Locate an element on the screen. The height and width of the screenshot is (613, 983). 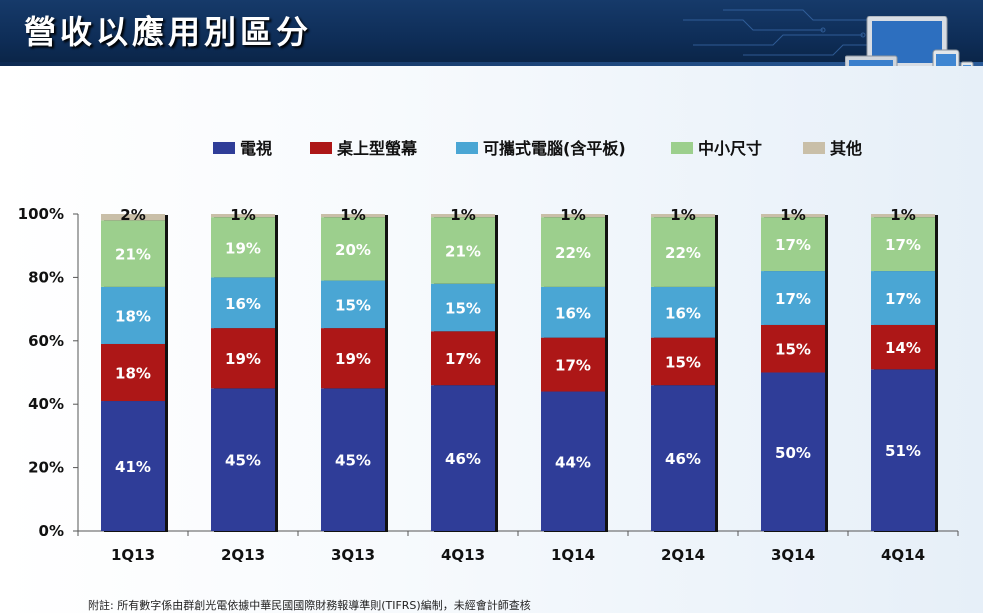
data-label-1-1: 19% is located at coordinates (243, 359).